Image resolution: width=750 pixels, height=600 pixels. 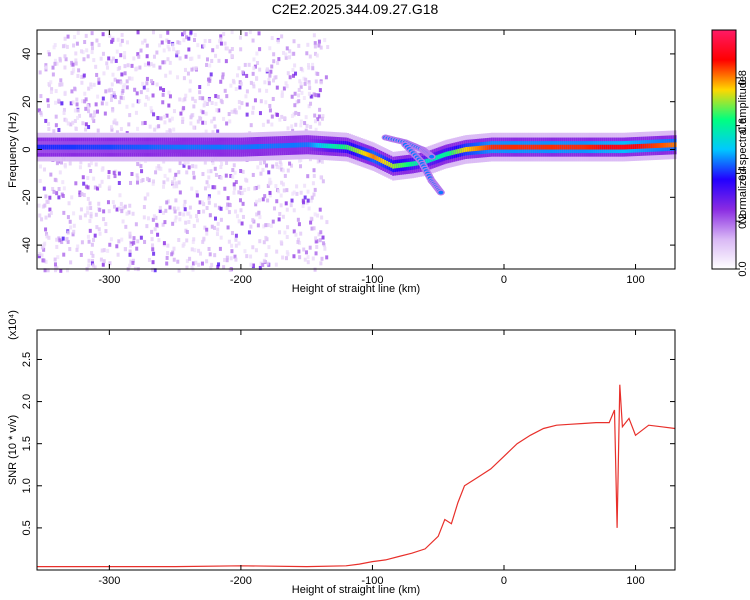 I want to click on y-tick-label: -20, so click(x=27, y=197).